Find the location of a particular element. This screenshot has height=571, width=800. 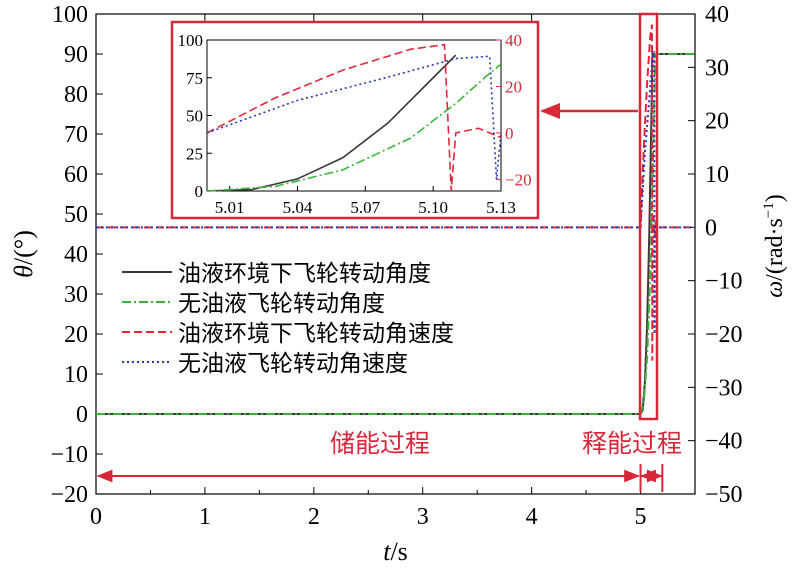

inset-y-left-tick-label: 75 is located at coordinates (194, 78).